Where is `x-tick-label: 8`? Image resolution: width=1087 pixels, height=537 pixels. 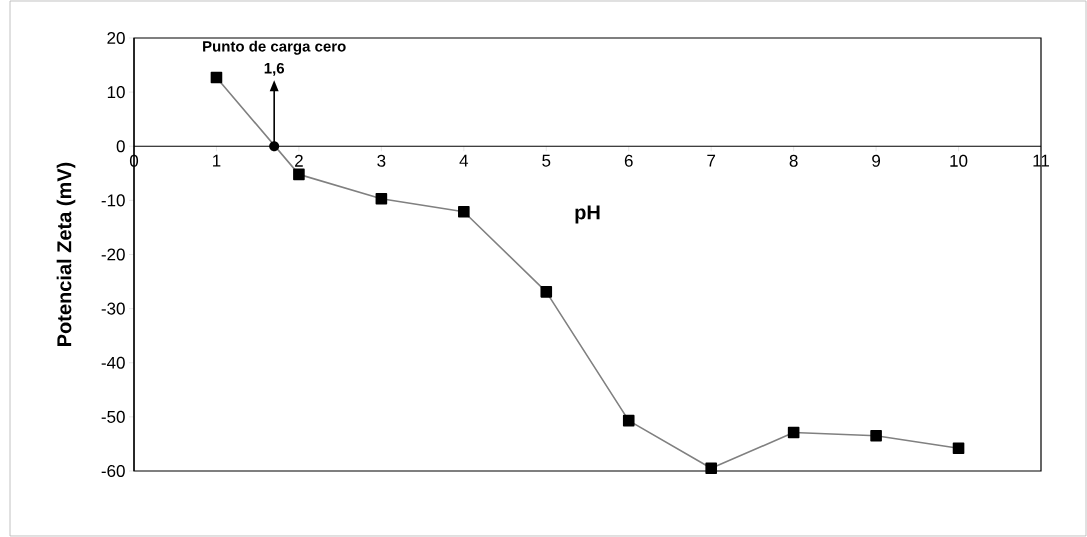
x-tick-label: 8 is located at coordinates (793, 160).